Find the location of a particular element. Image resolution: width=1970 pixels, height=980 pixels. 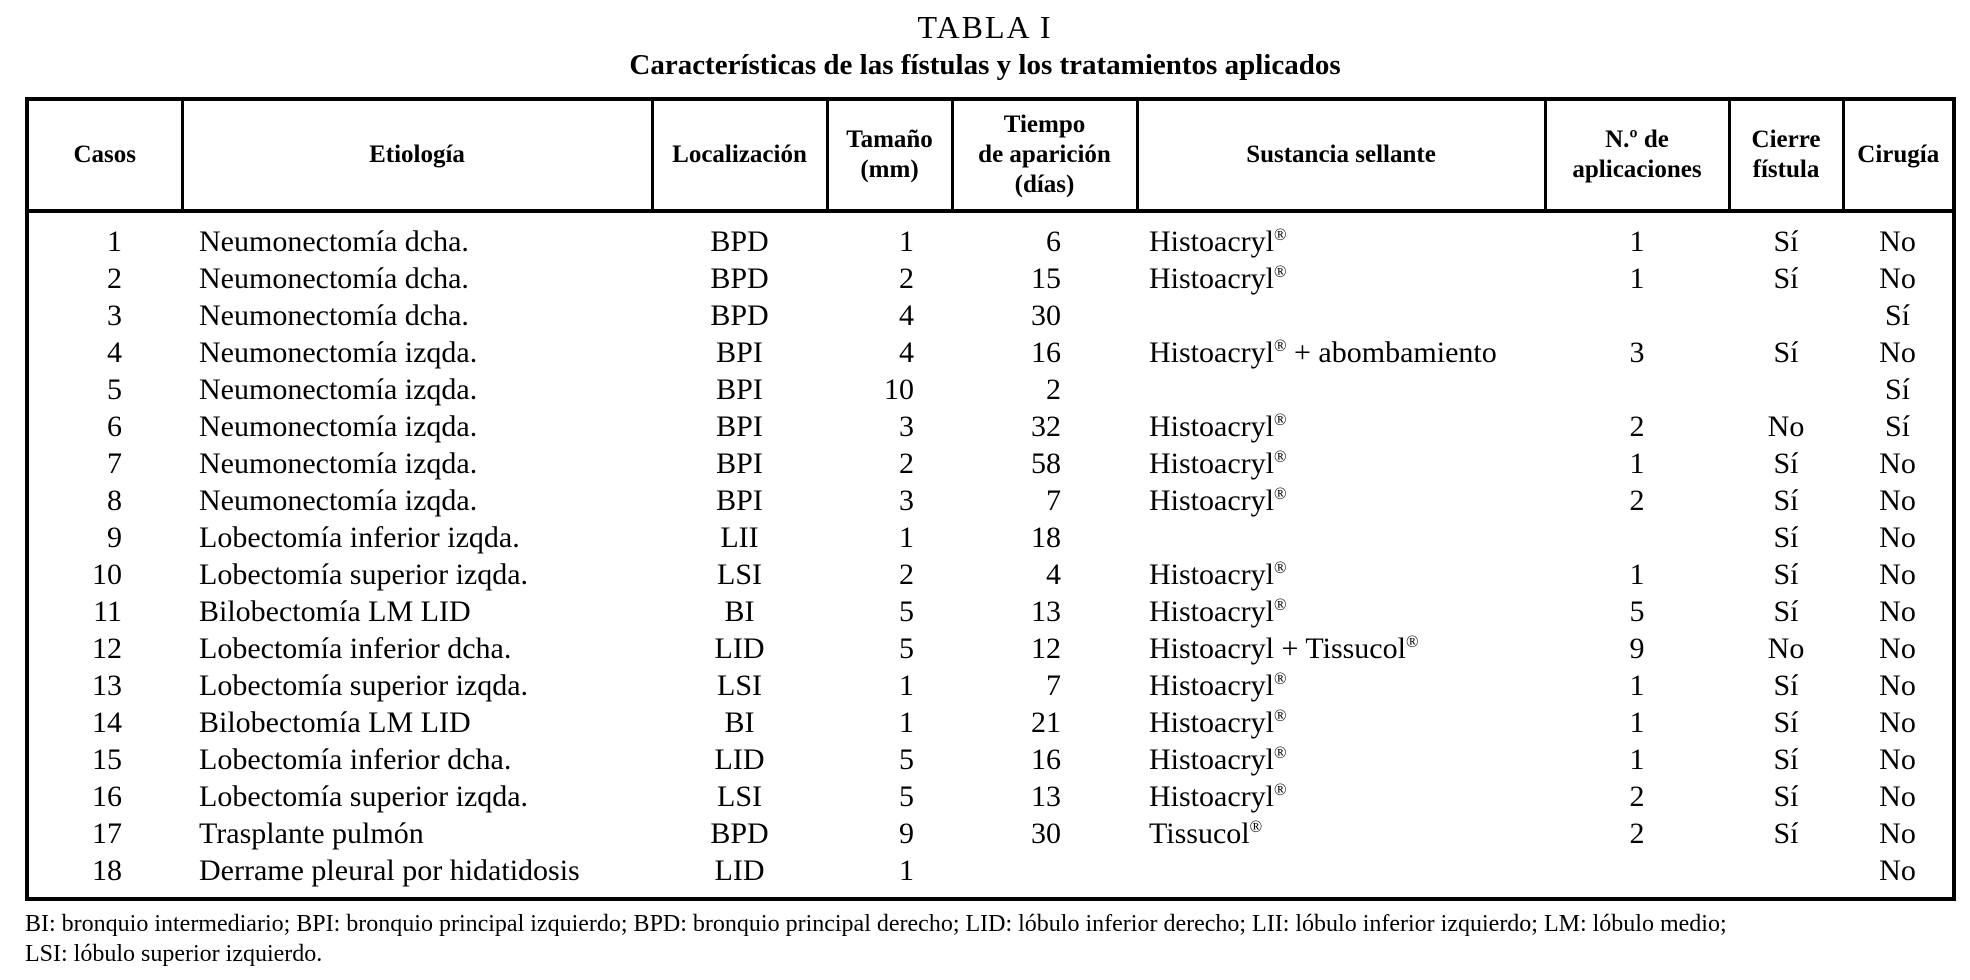

cell-aplicaciones: 2 is located at coordinates (1637, 426).